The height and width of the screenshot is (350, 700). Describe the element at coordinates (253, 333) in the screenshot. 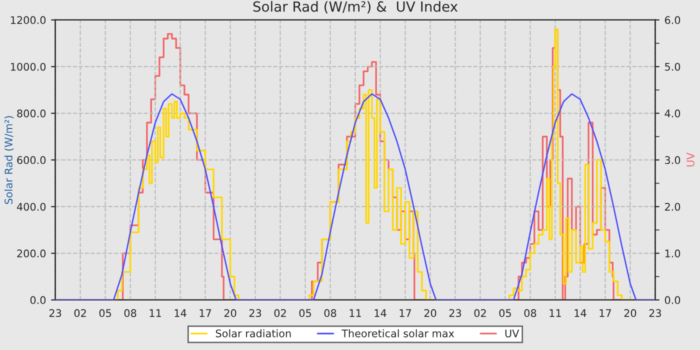

I see `legend-label: Solar radiation` at that location.